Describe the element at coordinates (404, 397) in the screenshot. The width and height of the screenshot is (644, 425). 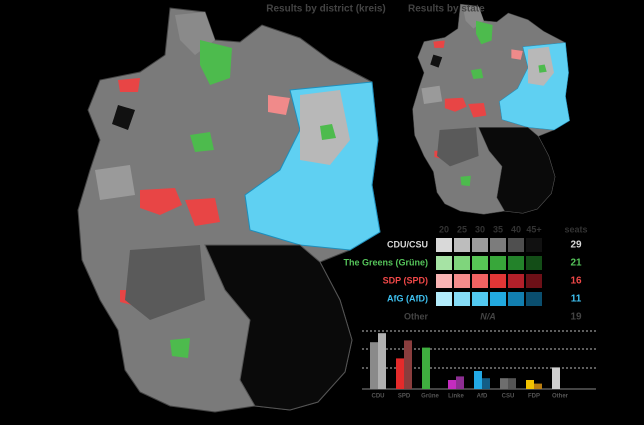
I see `bar-label: SPD` at that location.